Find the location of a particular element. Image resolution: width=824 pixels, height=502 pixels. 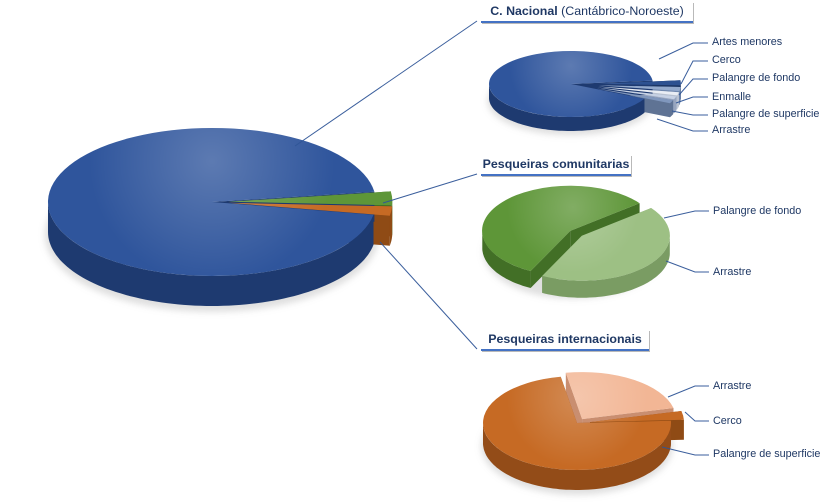

section-title-nacional-bold: C. Nacional is located at coordinates (524, 11).